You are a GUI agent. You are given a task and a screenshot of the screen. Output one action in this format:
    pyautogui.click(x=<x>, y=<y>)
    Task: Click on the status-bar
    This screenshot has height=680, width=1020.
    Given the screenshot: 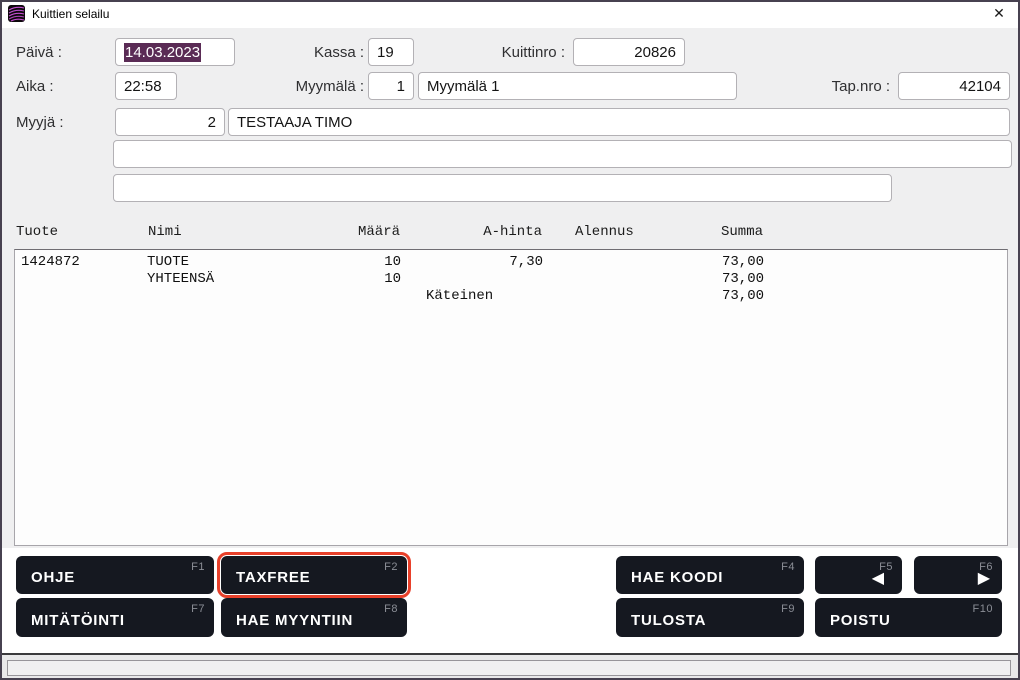 What is the action you would take?
    pyautogui.click(x=510, y=667)
    